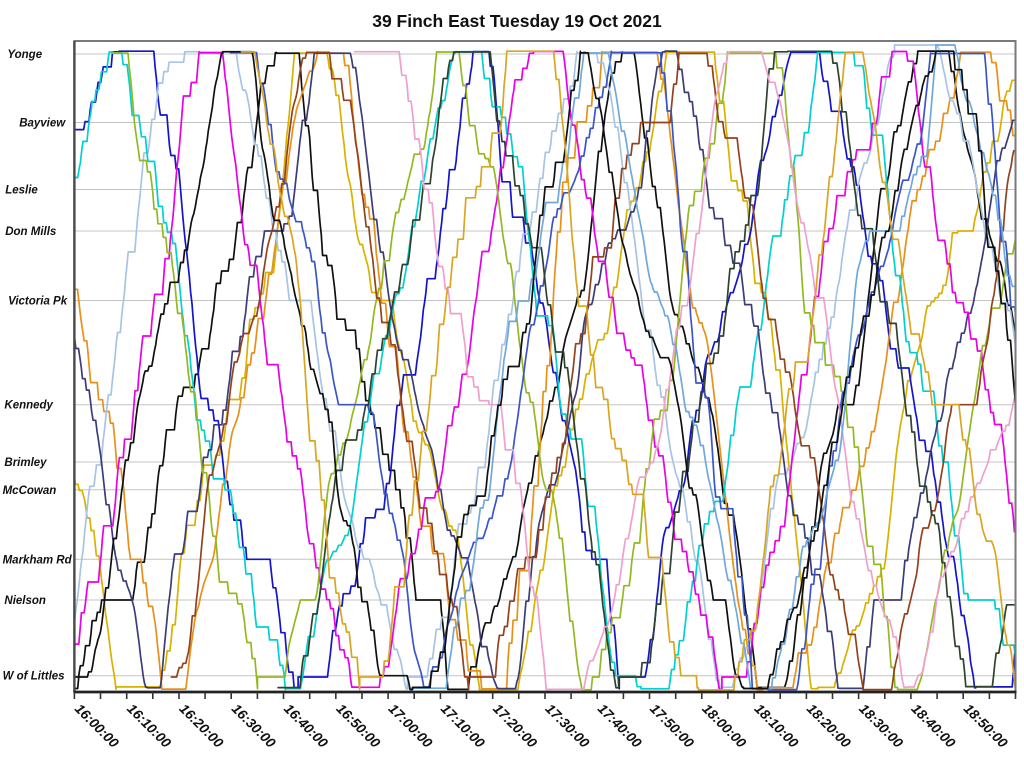 Image resolution: width=1024 pixels, height=760 pixels. What do you see at coordinates (21, 191) in the screenshot?
I see `svg-text: Leslie` at bounding box center [21, 191].